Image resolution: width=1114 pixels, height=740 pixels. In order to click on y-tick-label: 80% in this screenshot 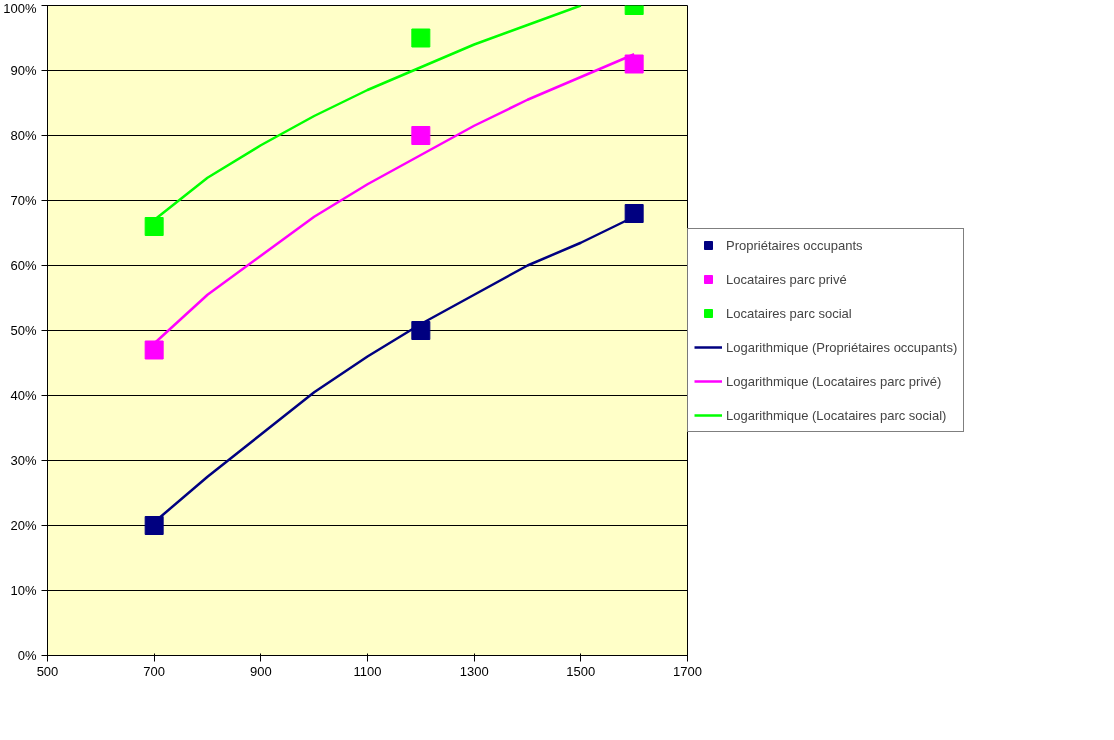, I will do `click(23, 135)`.